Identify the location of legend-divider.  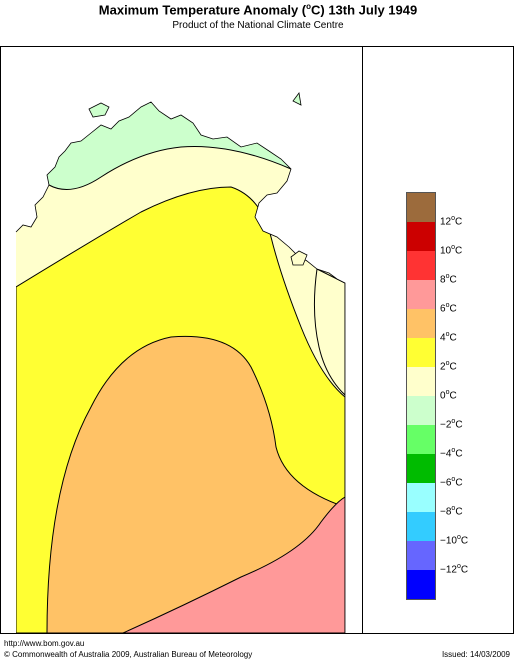
(362, 340).